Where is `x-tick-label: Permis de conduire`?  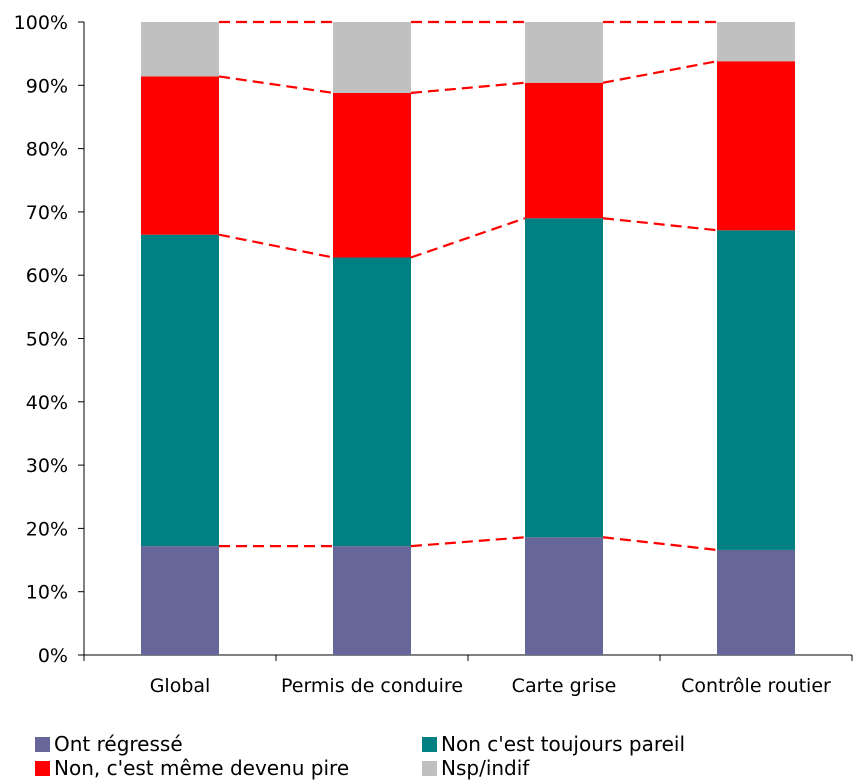
x-tick-label: Permis de conduire is located at coordinates (372, 686).